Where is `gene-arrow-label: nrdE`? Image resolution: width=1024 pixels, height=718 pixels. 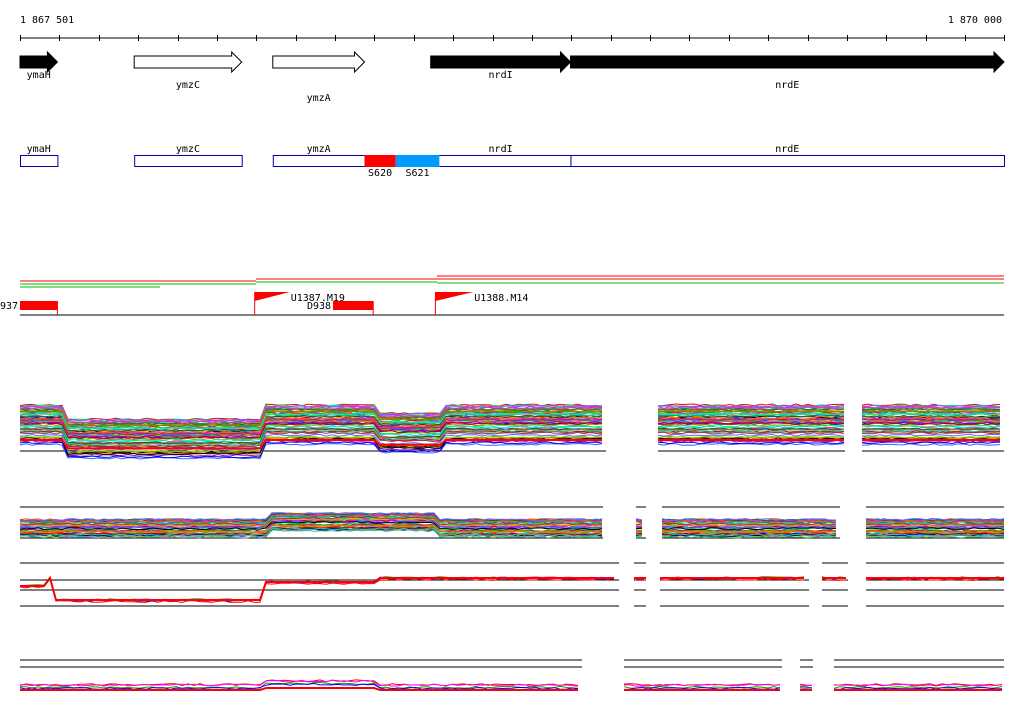
gene-arrow-label: nrdE is located at coordinates (787, 85).